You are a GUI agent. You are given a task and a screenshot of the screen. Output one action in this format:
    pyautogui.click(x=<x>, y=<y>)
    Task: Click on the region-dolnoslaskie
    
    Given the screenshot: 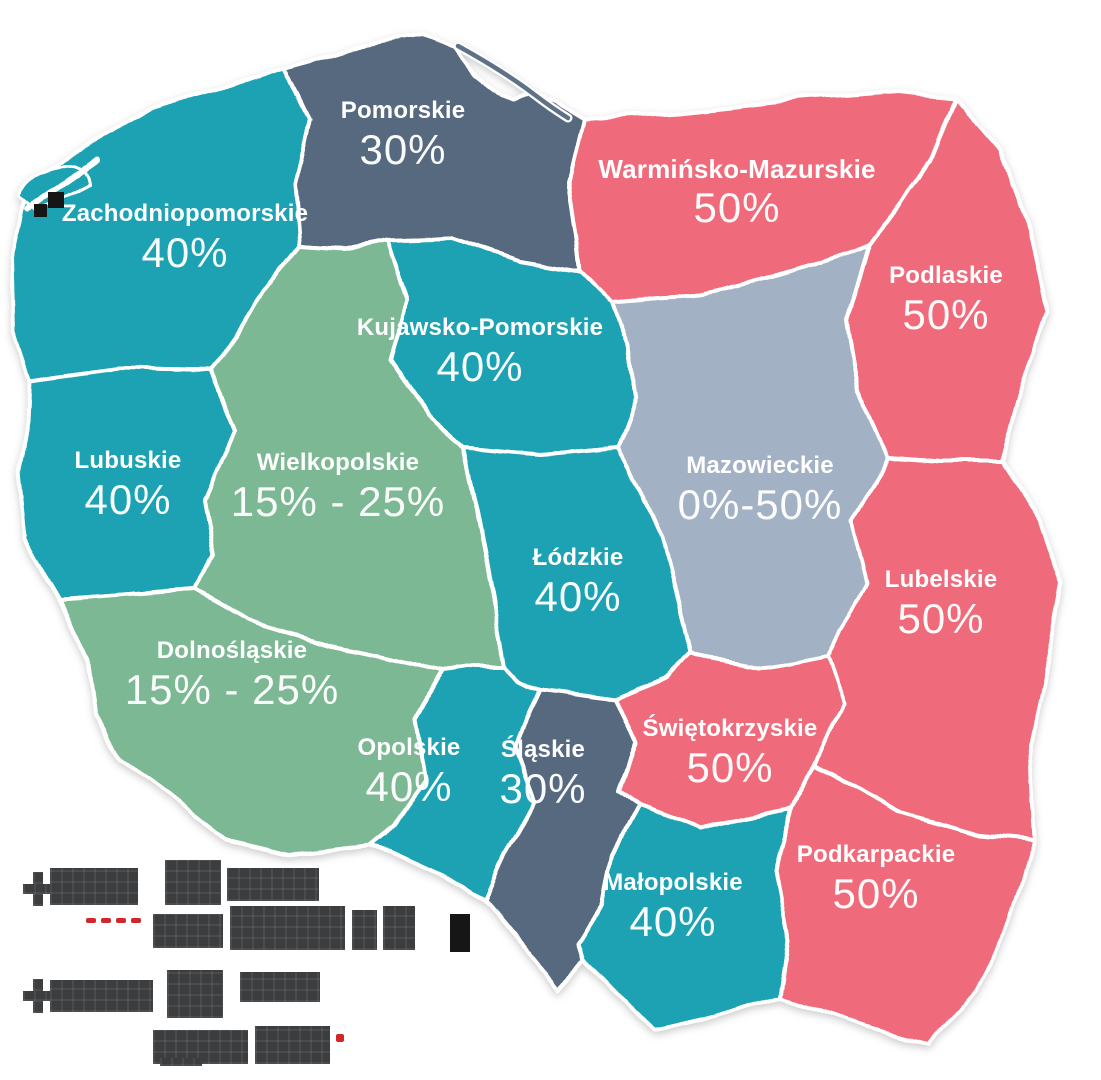 What is the action you would take?
    pyautogui.click(x=252, y=722)
    